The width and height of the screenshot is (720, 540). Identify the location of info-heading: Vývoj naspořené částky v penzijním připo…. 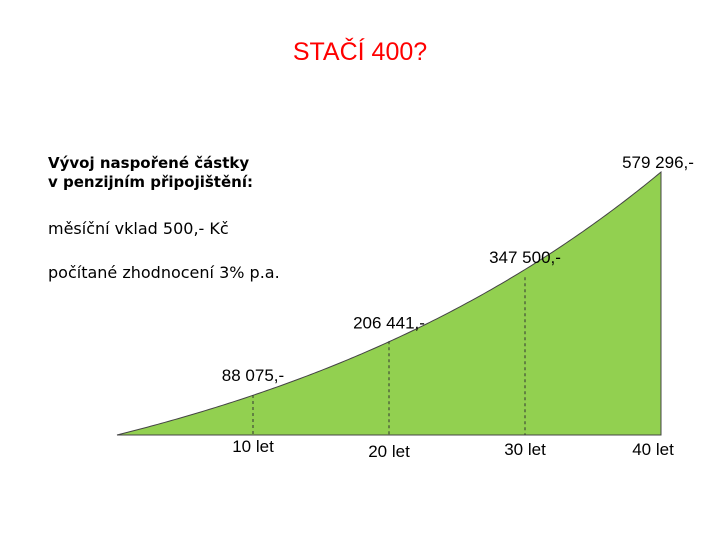
(150, 173).